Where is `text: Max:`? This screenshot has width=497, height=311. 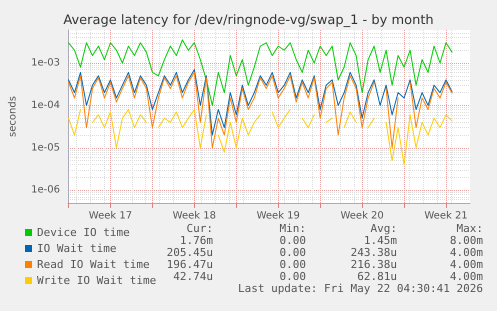 text: Max: is located at coordinates (469, 228).